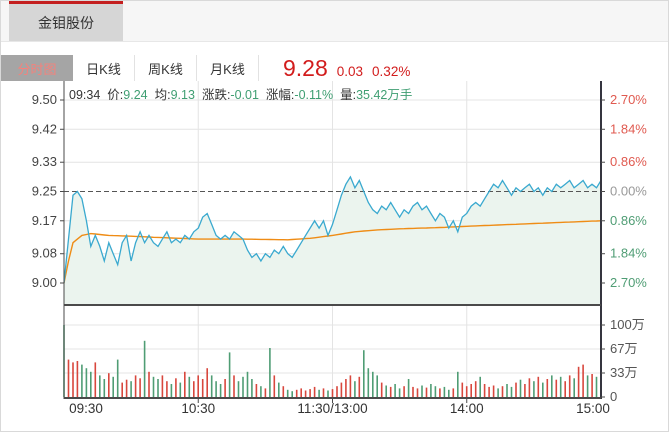  I want to click on time-axis-label: 15:00, so click(593, 408).